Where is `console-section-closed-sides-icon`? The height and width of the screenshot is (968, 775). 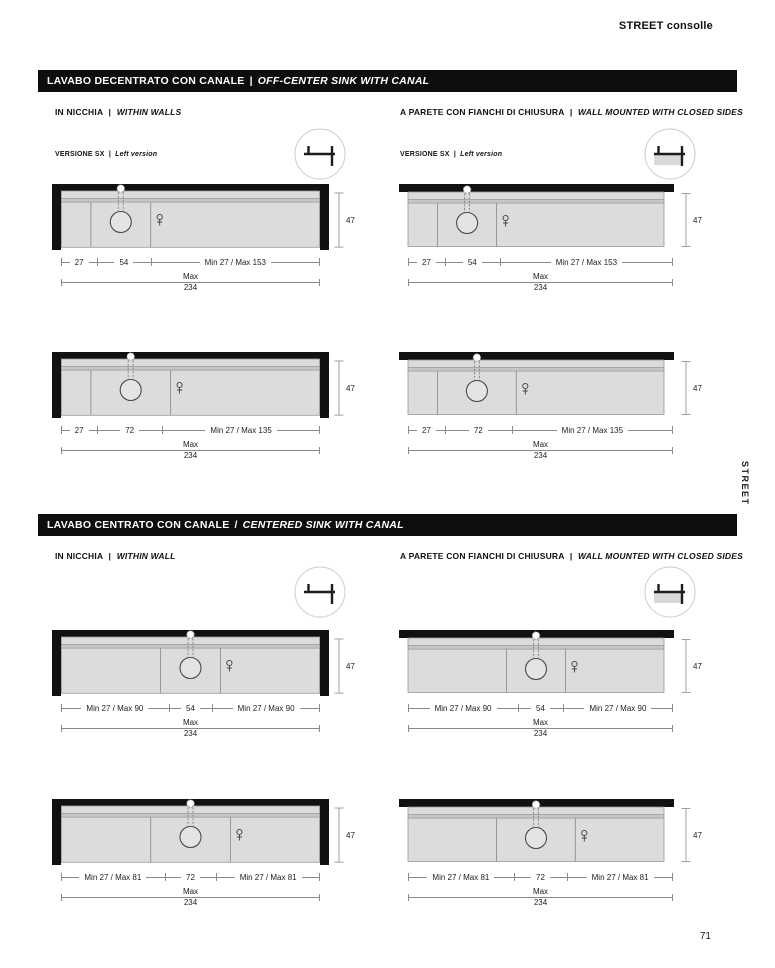 console-section-closed-sides-icon is located at coordinates (670, 154).